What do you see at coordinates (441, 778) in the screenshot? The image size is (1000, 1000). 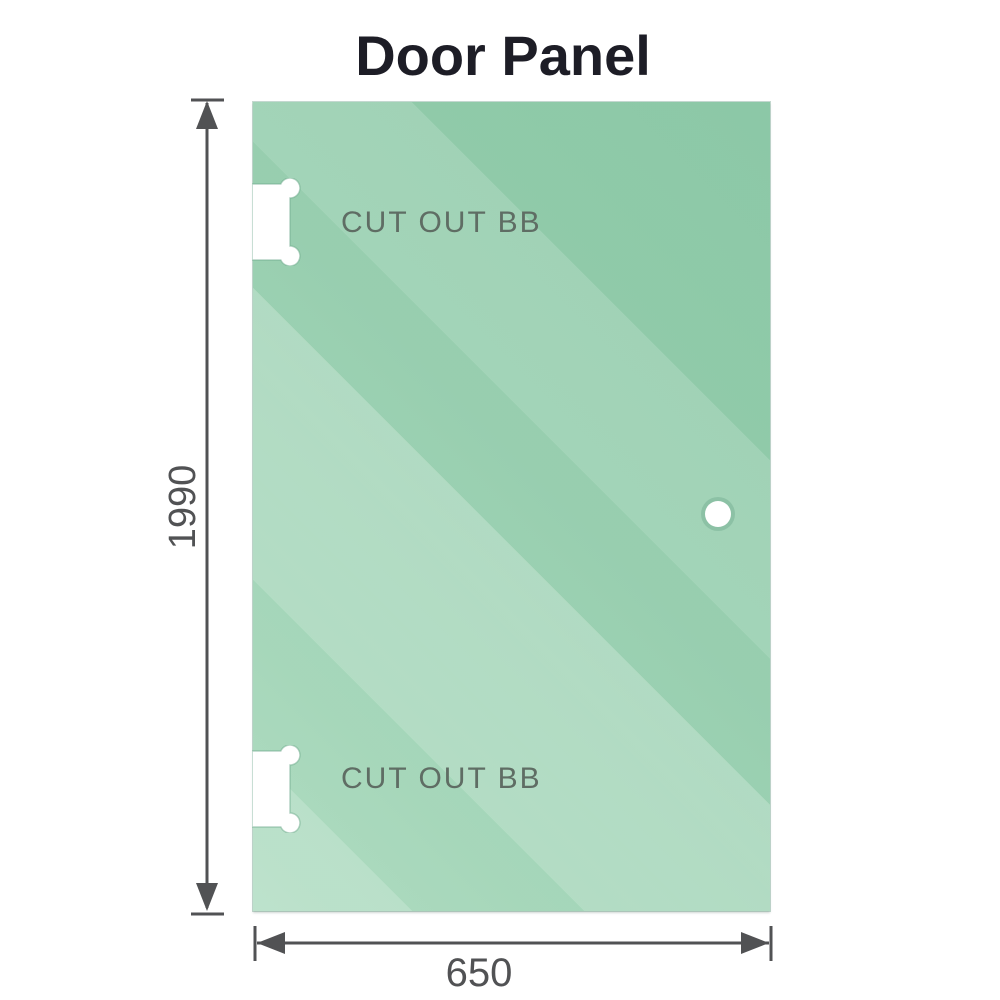 I see `cutout-label-bottom: CUT OUT BB` at bounding box center [441, 778].